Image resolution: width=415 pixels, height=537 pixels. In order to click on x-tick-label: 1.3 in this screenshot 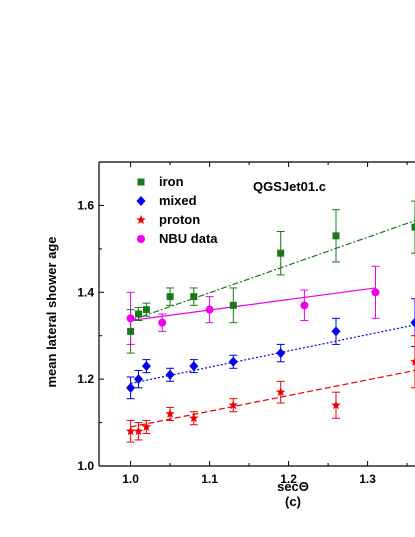, I will do `click(367, 479)`.